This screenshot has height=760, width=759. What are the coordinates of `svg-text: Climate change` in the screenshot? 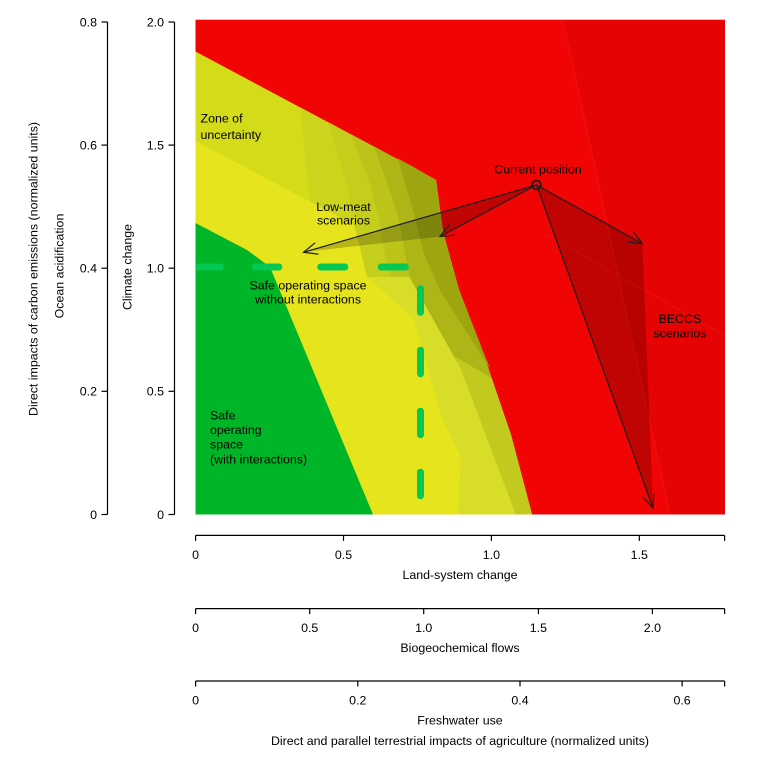 It's located at (128, 267).